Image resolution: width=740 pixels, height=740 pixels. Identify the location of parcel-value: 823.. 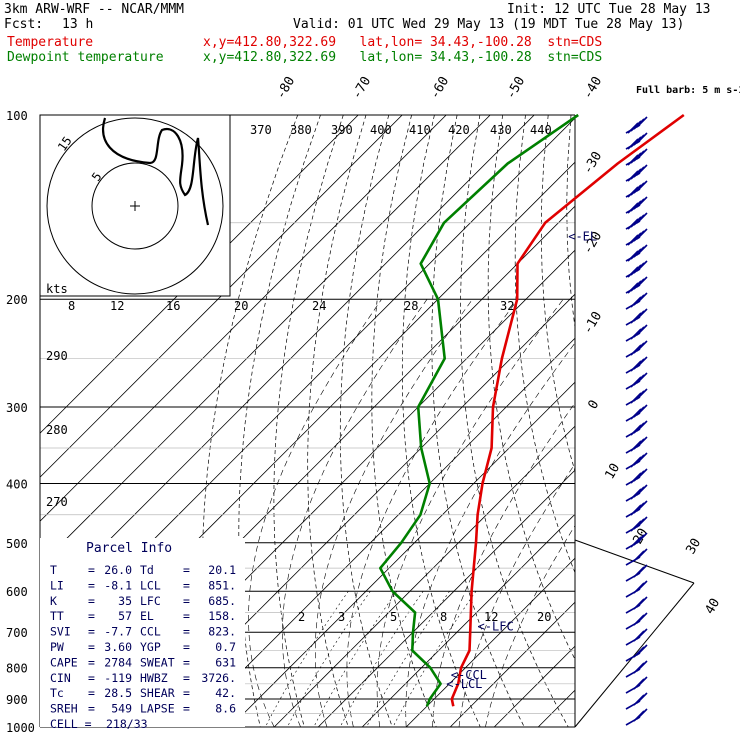
(222, 632).